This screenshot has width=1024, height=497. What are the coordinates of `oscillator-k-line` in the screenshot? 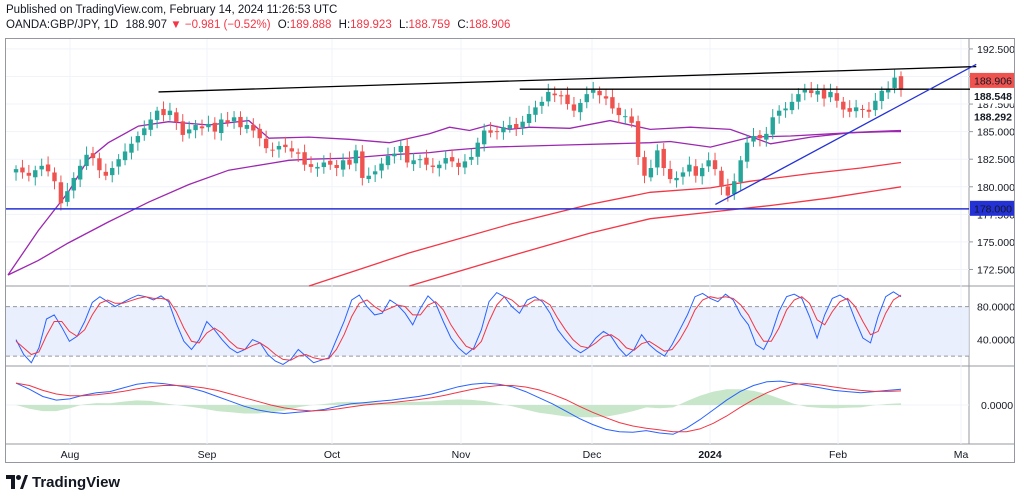 It's located at (458, 328).